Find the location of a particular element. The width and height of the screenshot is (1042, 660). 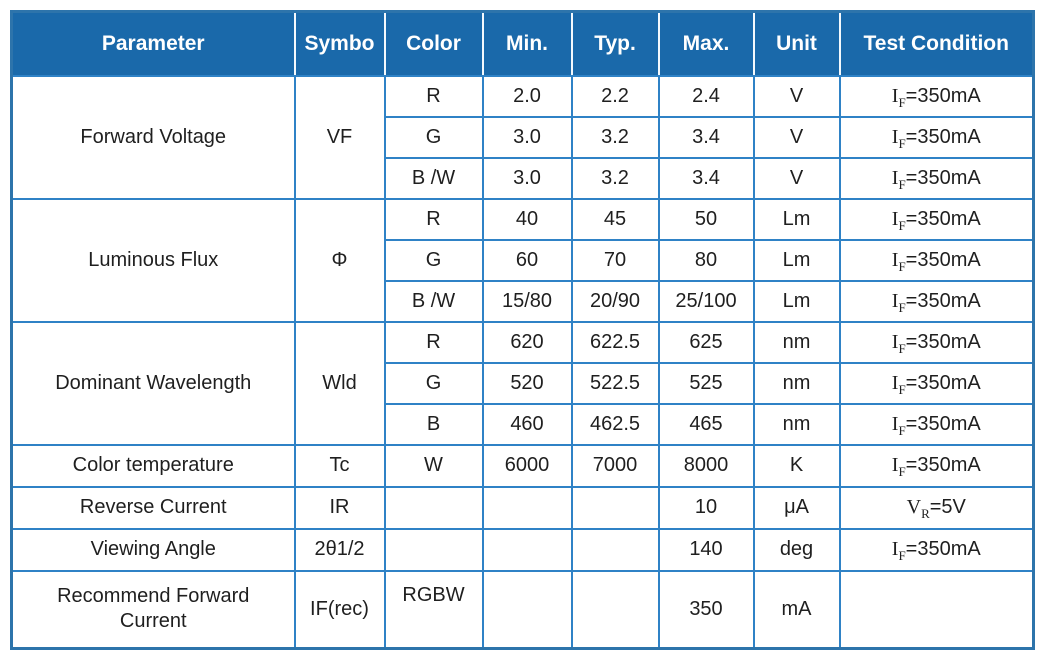

symbol-cell: IF(rec) is located at coordinates (339, 609).